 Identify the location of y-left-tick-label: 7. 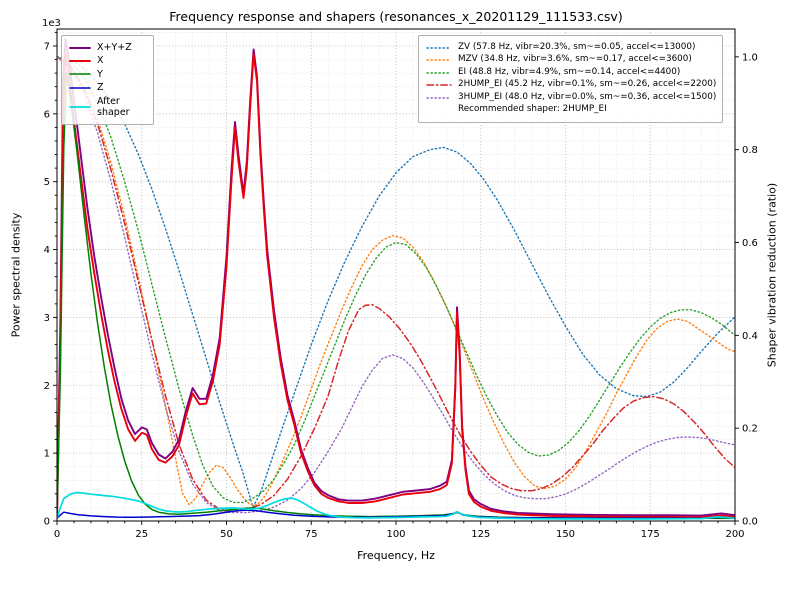
(47, 46).